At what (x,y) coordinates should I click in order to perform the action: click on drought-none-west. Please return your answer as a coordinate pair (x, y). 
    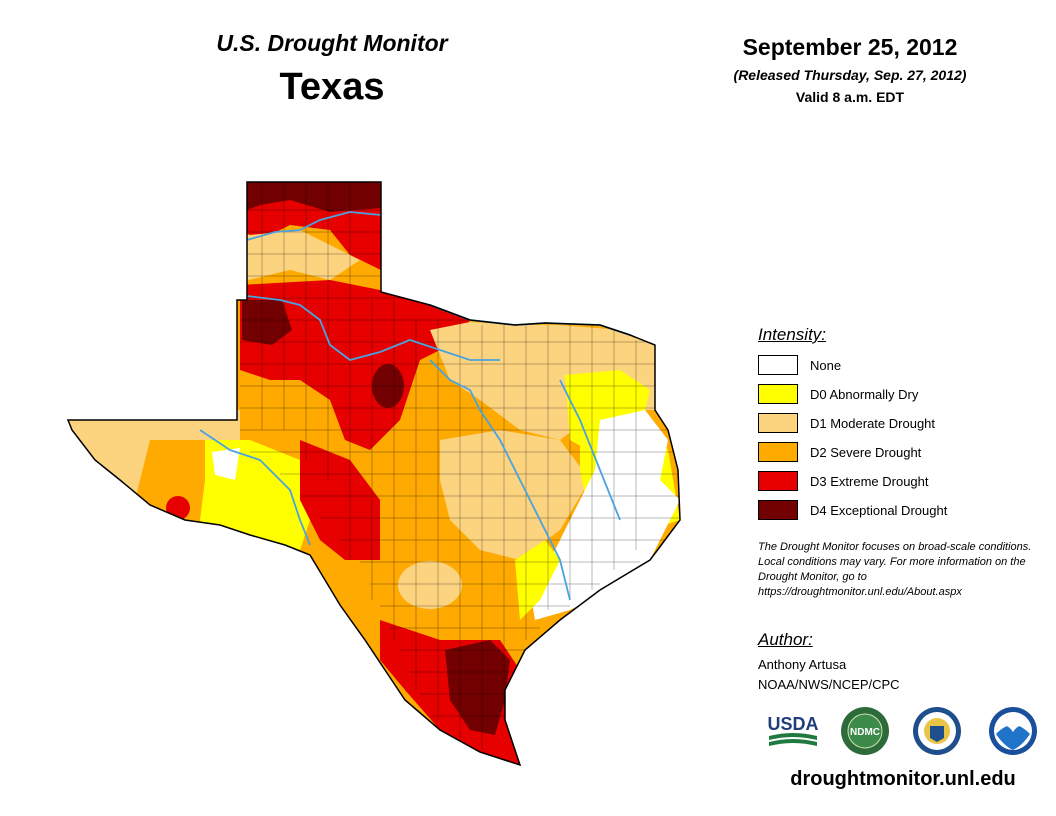
    Looking at the image, I should click on (226, 464).